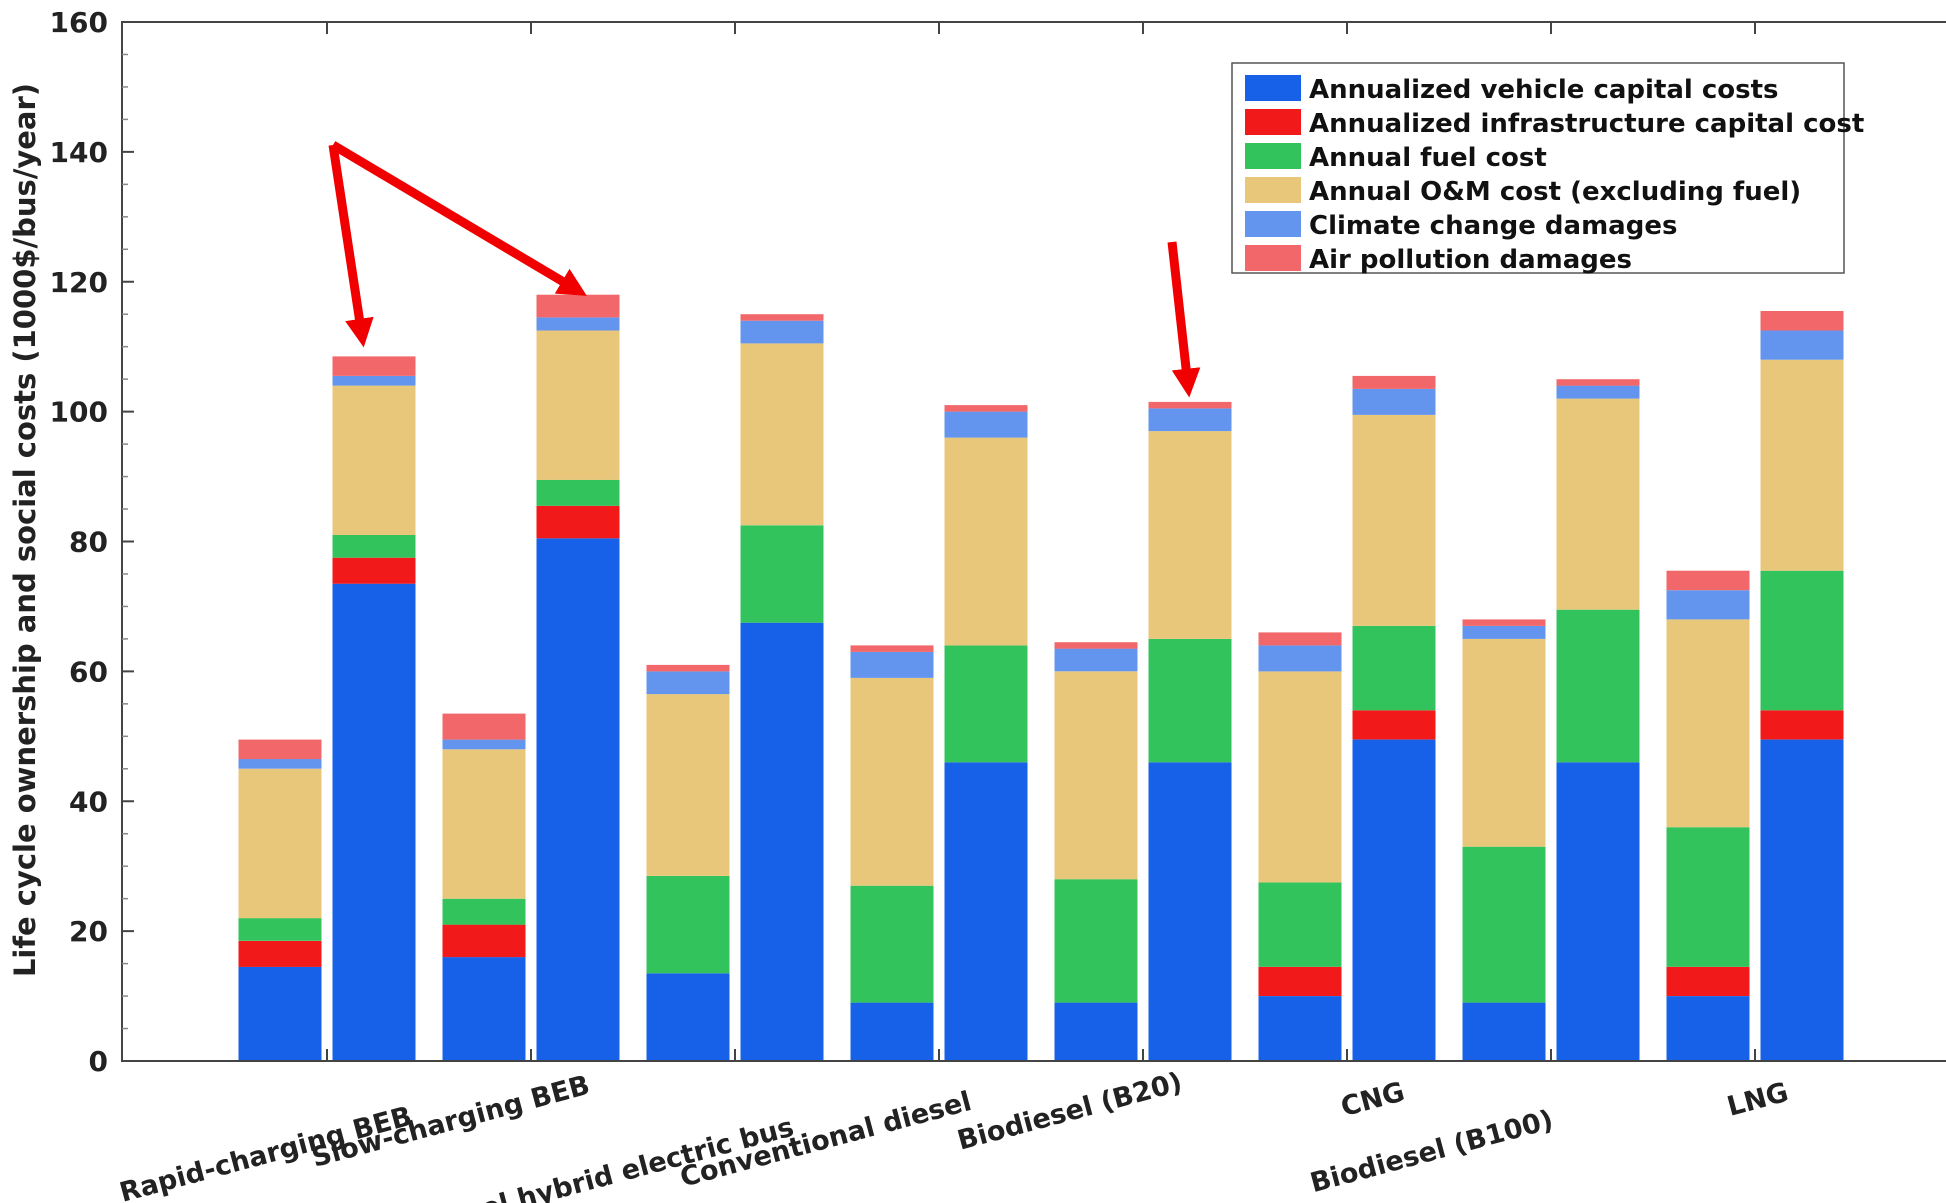 This screenshot has width=1946, height=1203. What do you see at coordinates (88, 931) in the screenshot?
I see `y-tick-label: 20` at bounding box center [88, 931].